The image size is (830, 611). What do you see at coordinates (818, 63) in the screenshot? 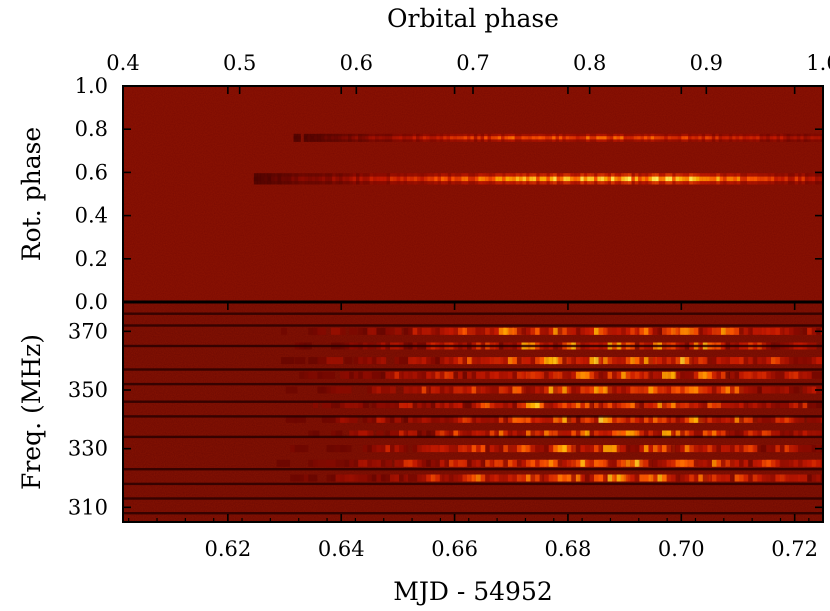
I see `orbital-tick-label: 1.0` at bounding box center [818, 63].